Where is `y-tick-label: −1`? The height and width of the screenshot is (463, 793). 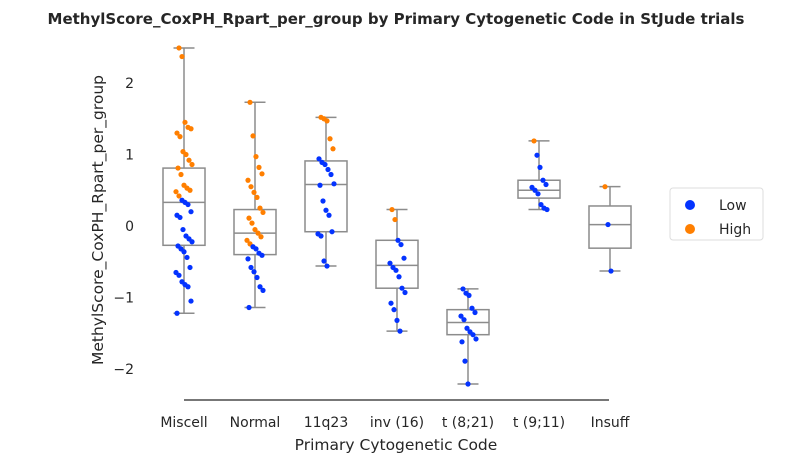 y-tick-label: −1 is located at coordinates (123, 299).